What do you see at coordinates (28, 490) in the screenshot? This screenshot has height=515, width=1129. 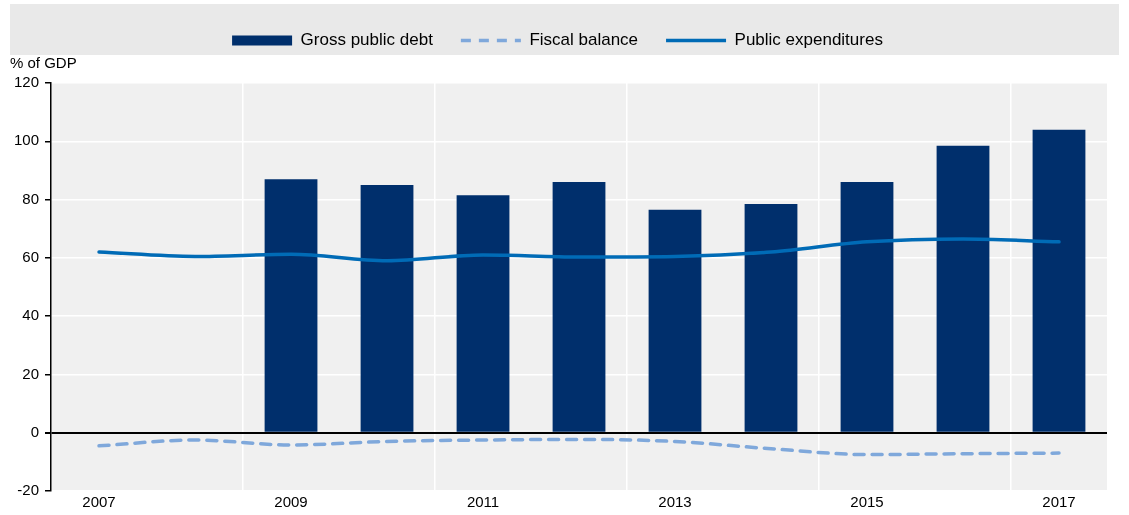 I see `y-tick-label: -20` at bounding box center [28, 490].